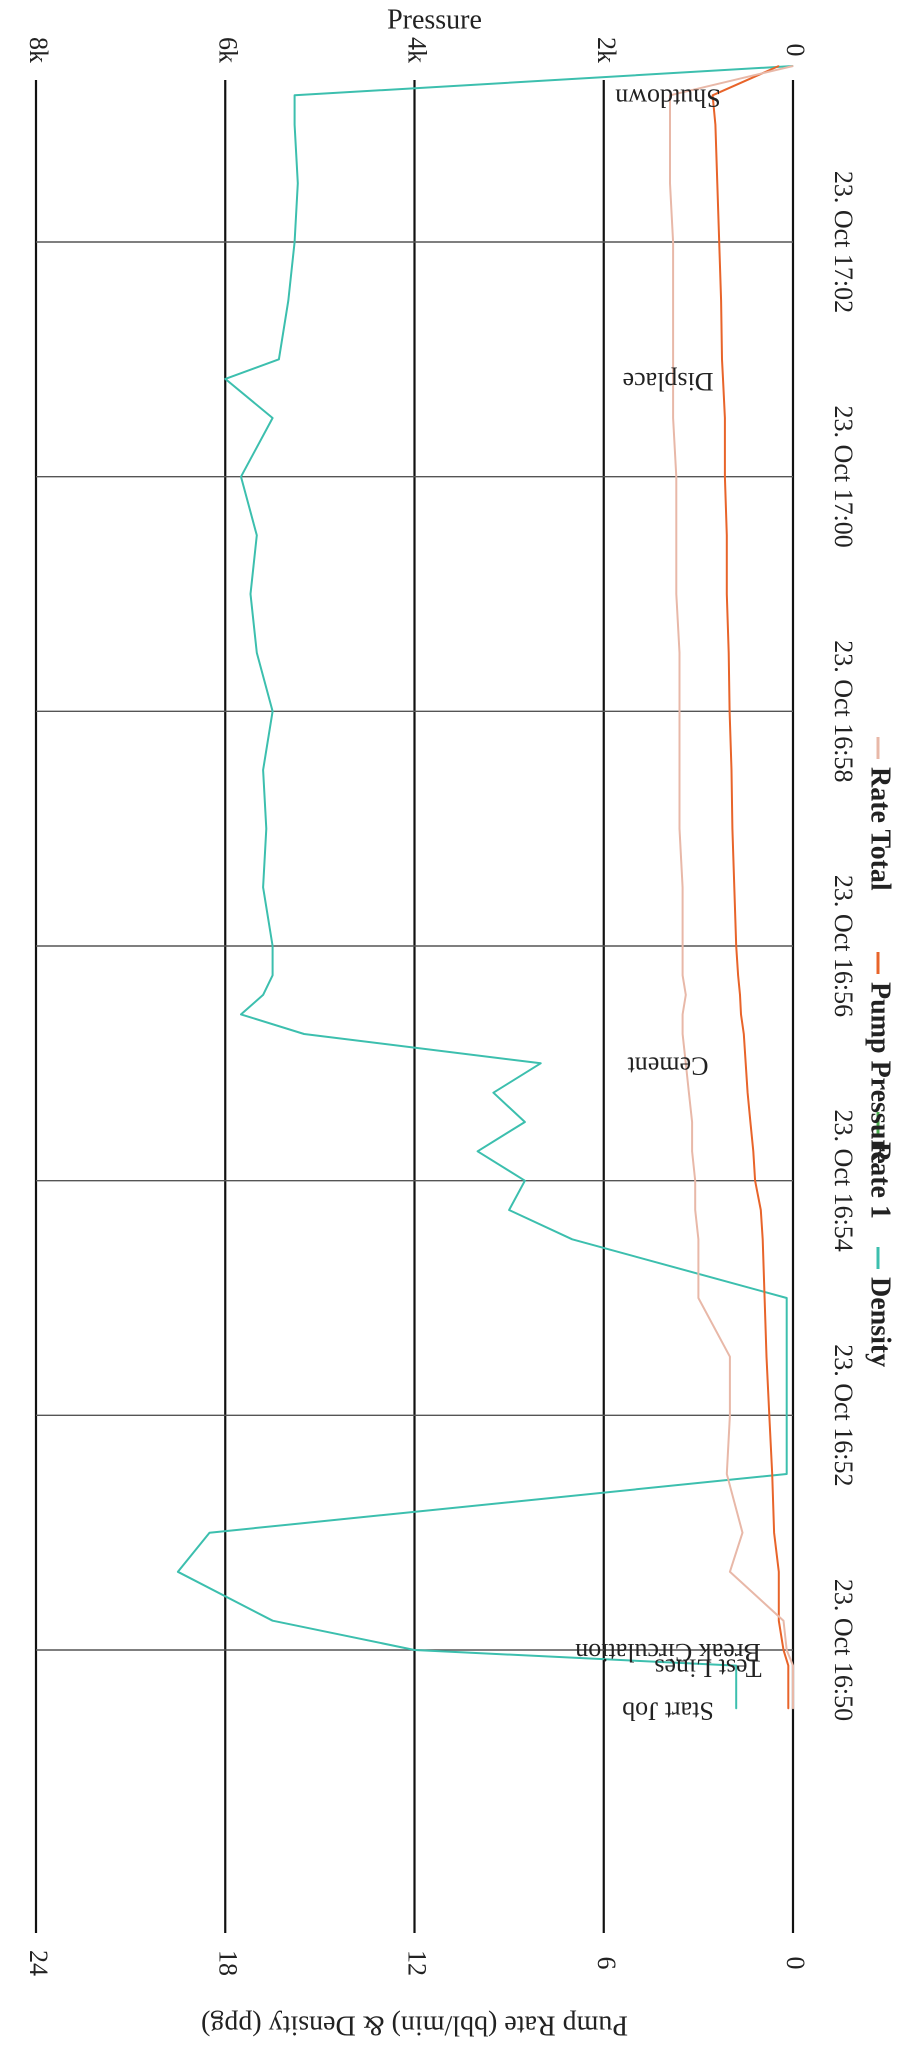 The width and height of the screenshot is (911, 2049). What do you see at coordinates (880, 829) in the screenshot?
I see `legend-label: Rate Total` at bounding box center [880, 829].